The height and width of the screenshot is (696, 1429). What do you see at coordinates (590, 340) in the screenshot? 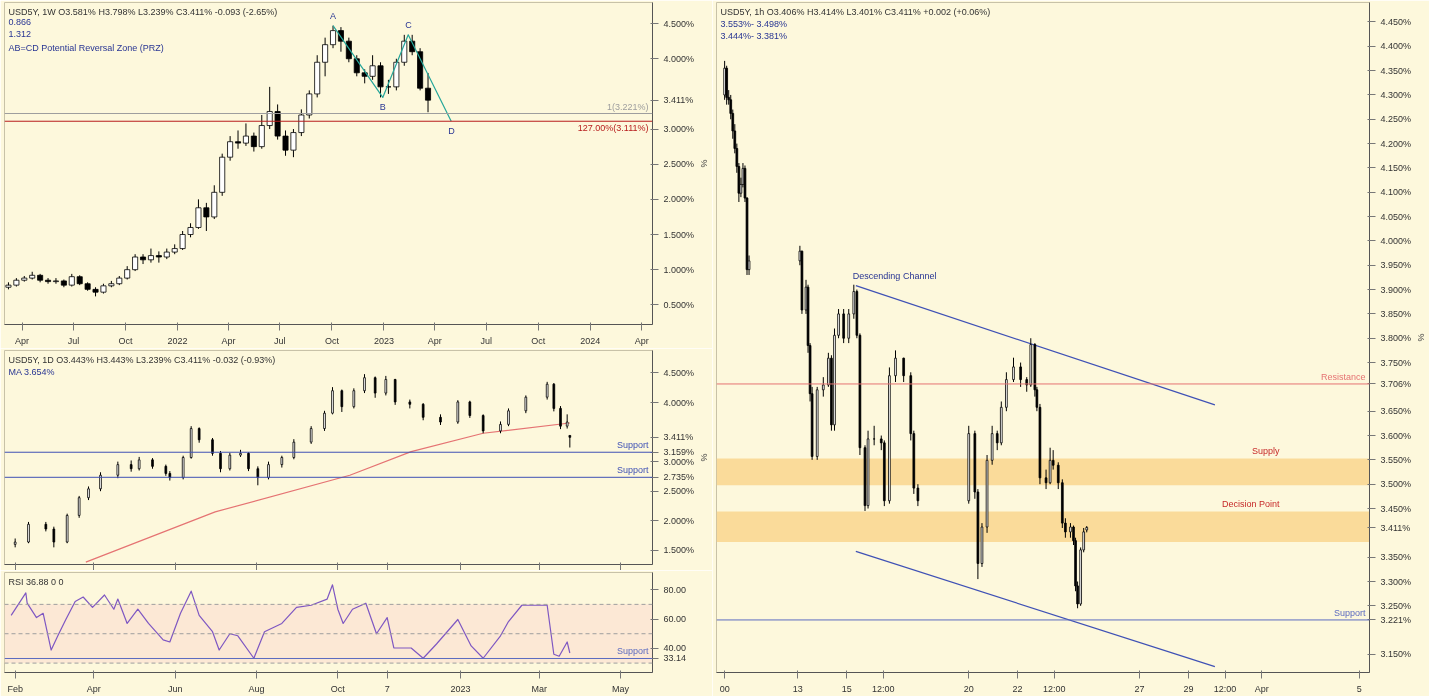
I see `x-tick-label: 2024` at bounding box center [590, 340].